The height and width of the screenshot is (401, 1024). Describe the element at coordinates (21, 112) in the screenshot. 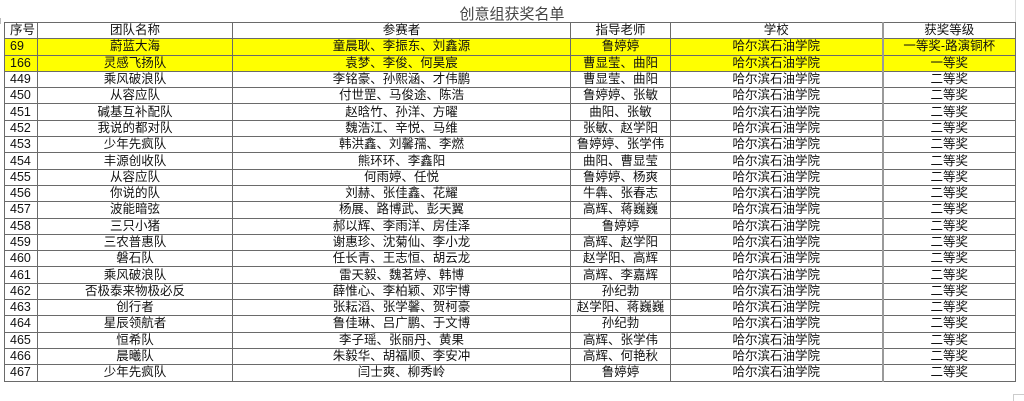

I see `cell-id: 451` at that location.